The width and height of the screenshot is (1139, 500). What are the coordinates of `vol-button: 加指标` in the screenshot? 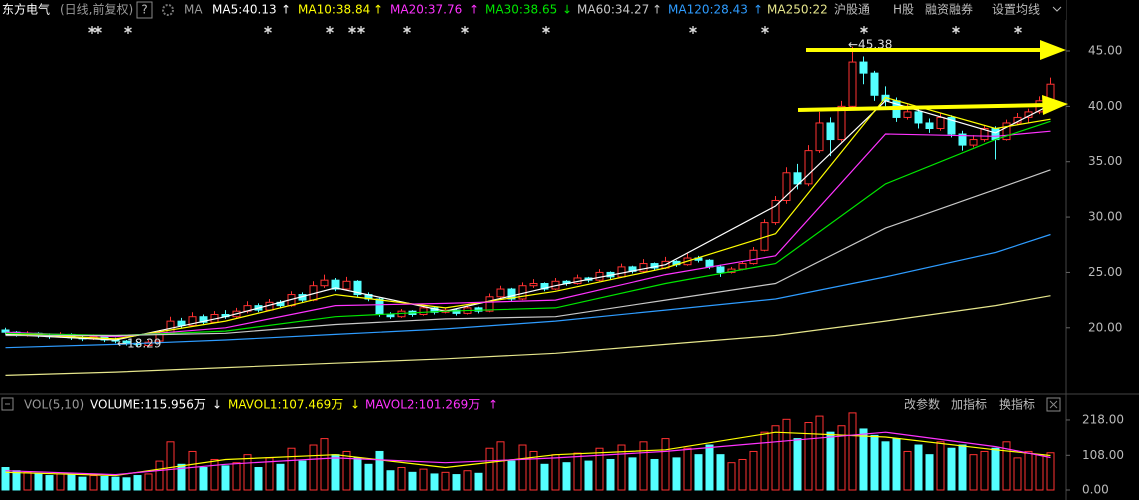 It's located at (969, 404).